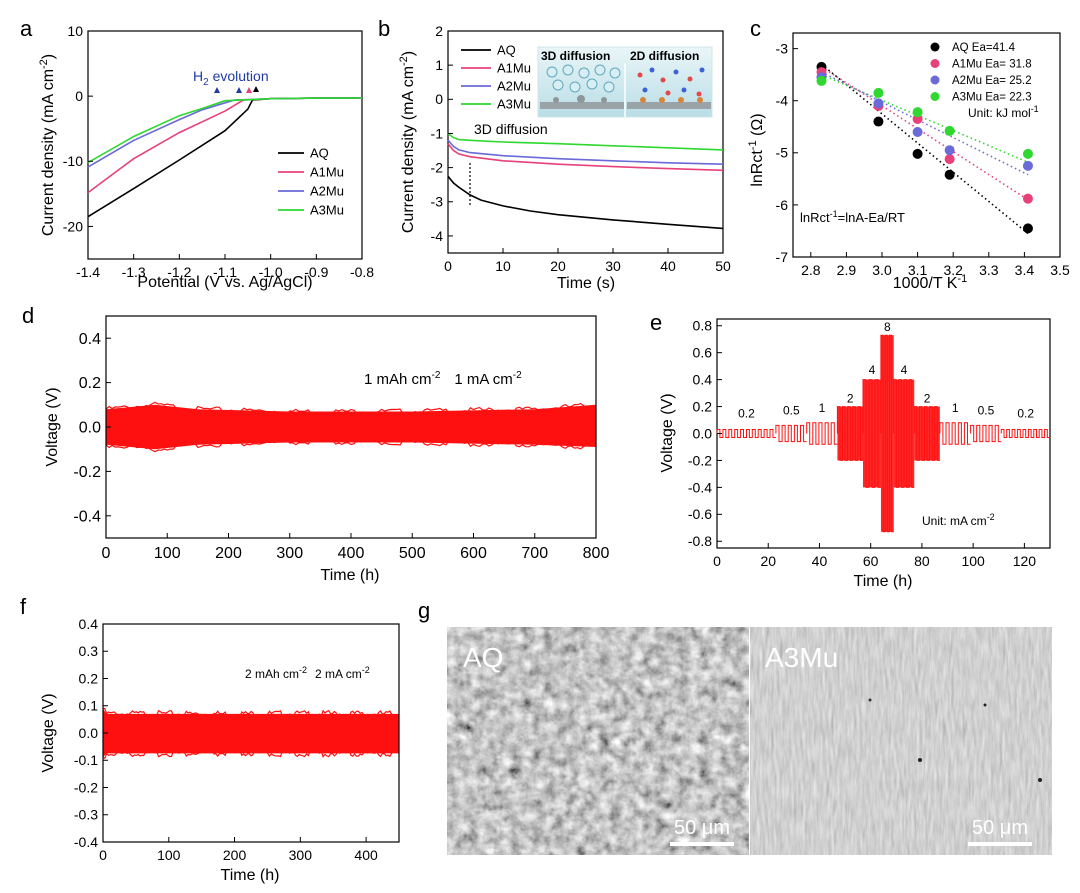  Describe the element at coordinates (811, 270) in the screenshot. I see `x-tick-label: 2.8` at that location.